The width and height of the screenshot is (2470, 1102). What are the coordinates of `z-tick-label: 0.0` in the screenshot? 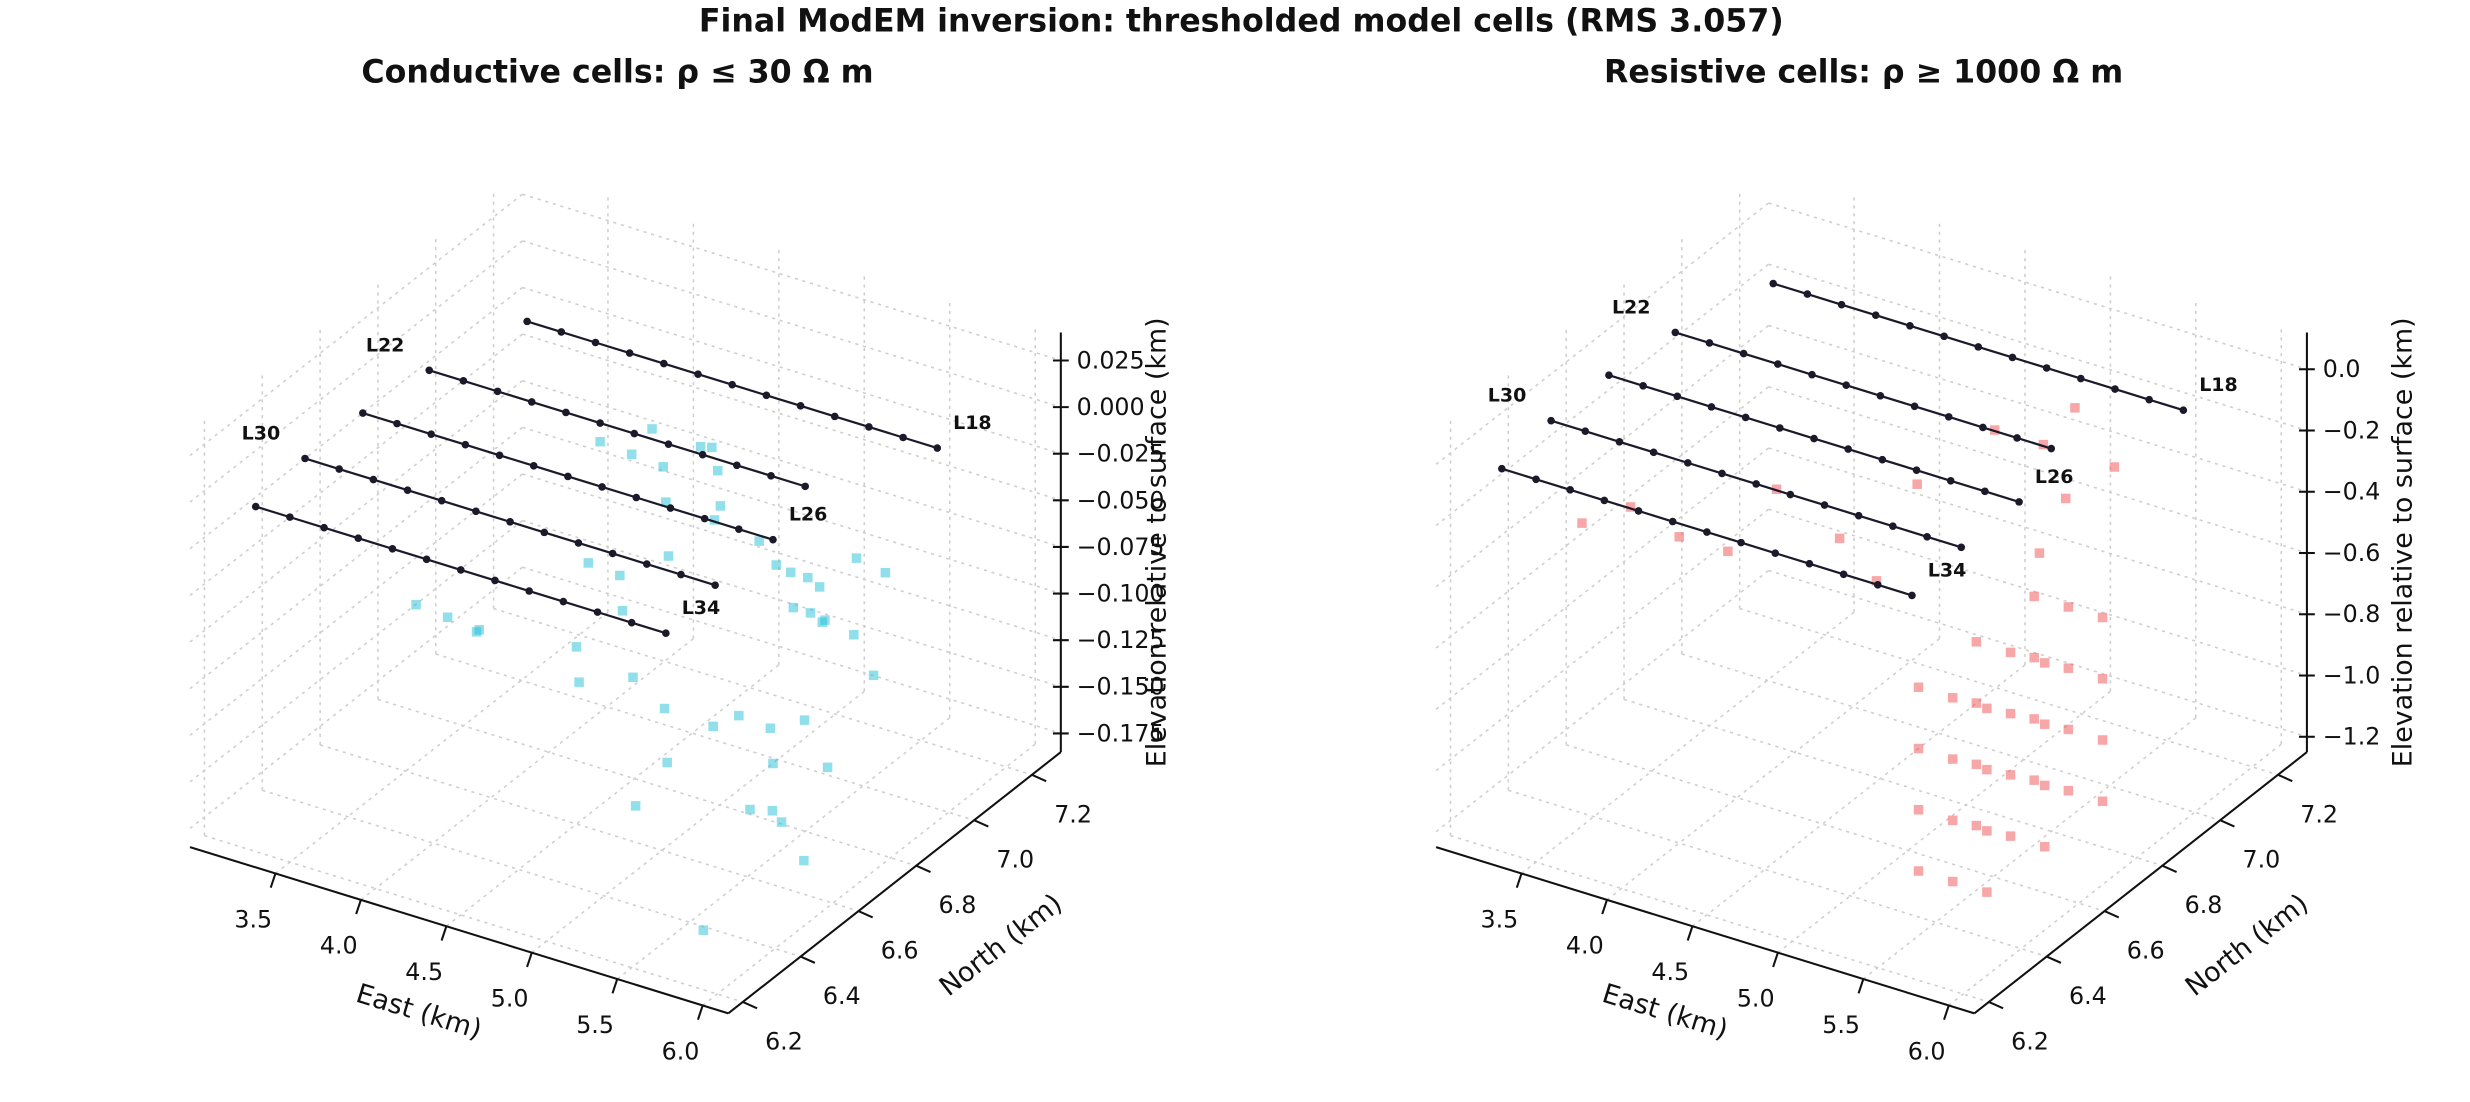 It's located at (2342, 369).